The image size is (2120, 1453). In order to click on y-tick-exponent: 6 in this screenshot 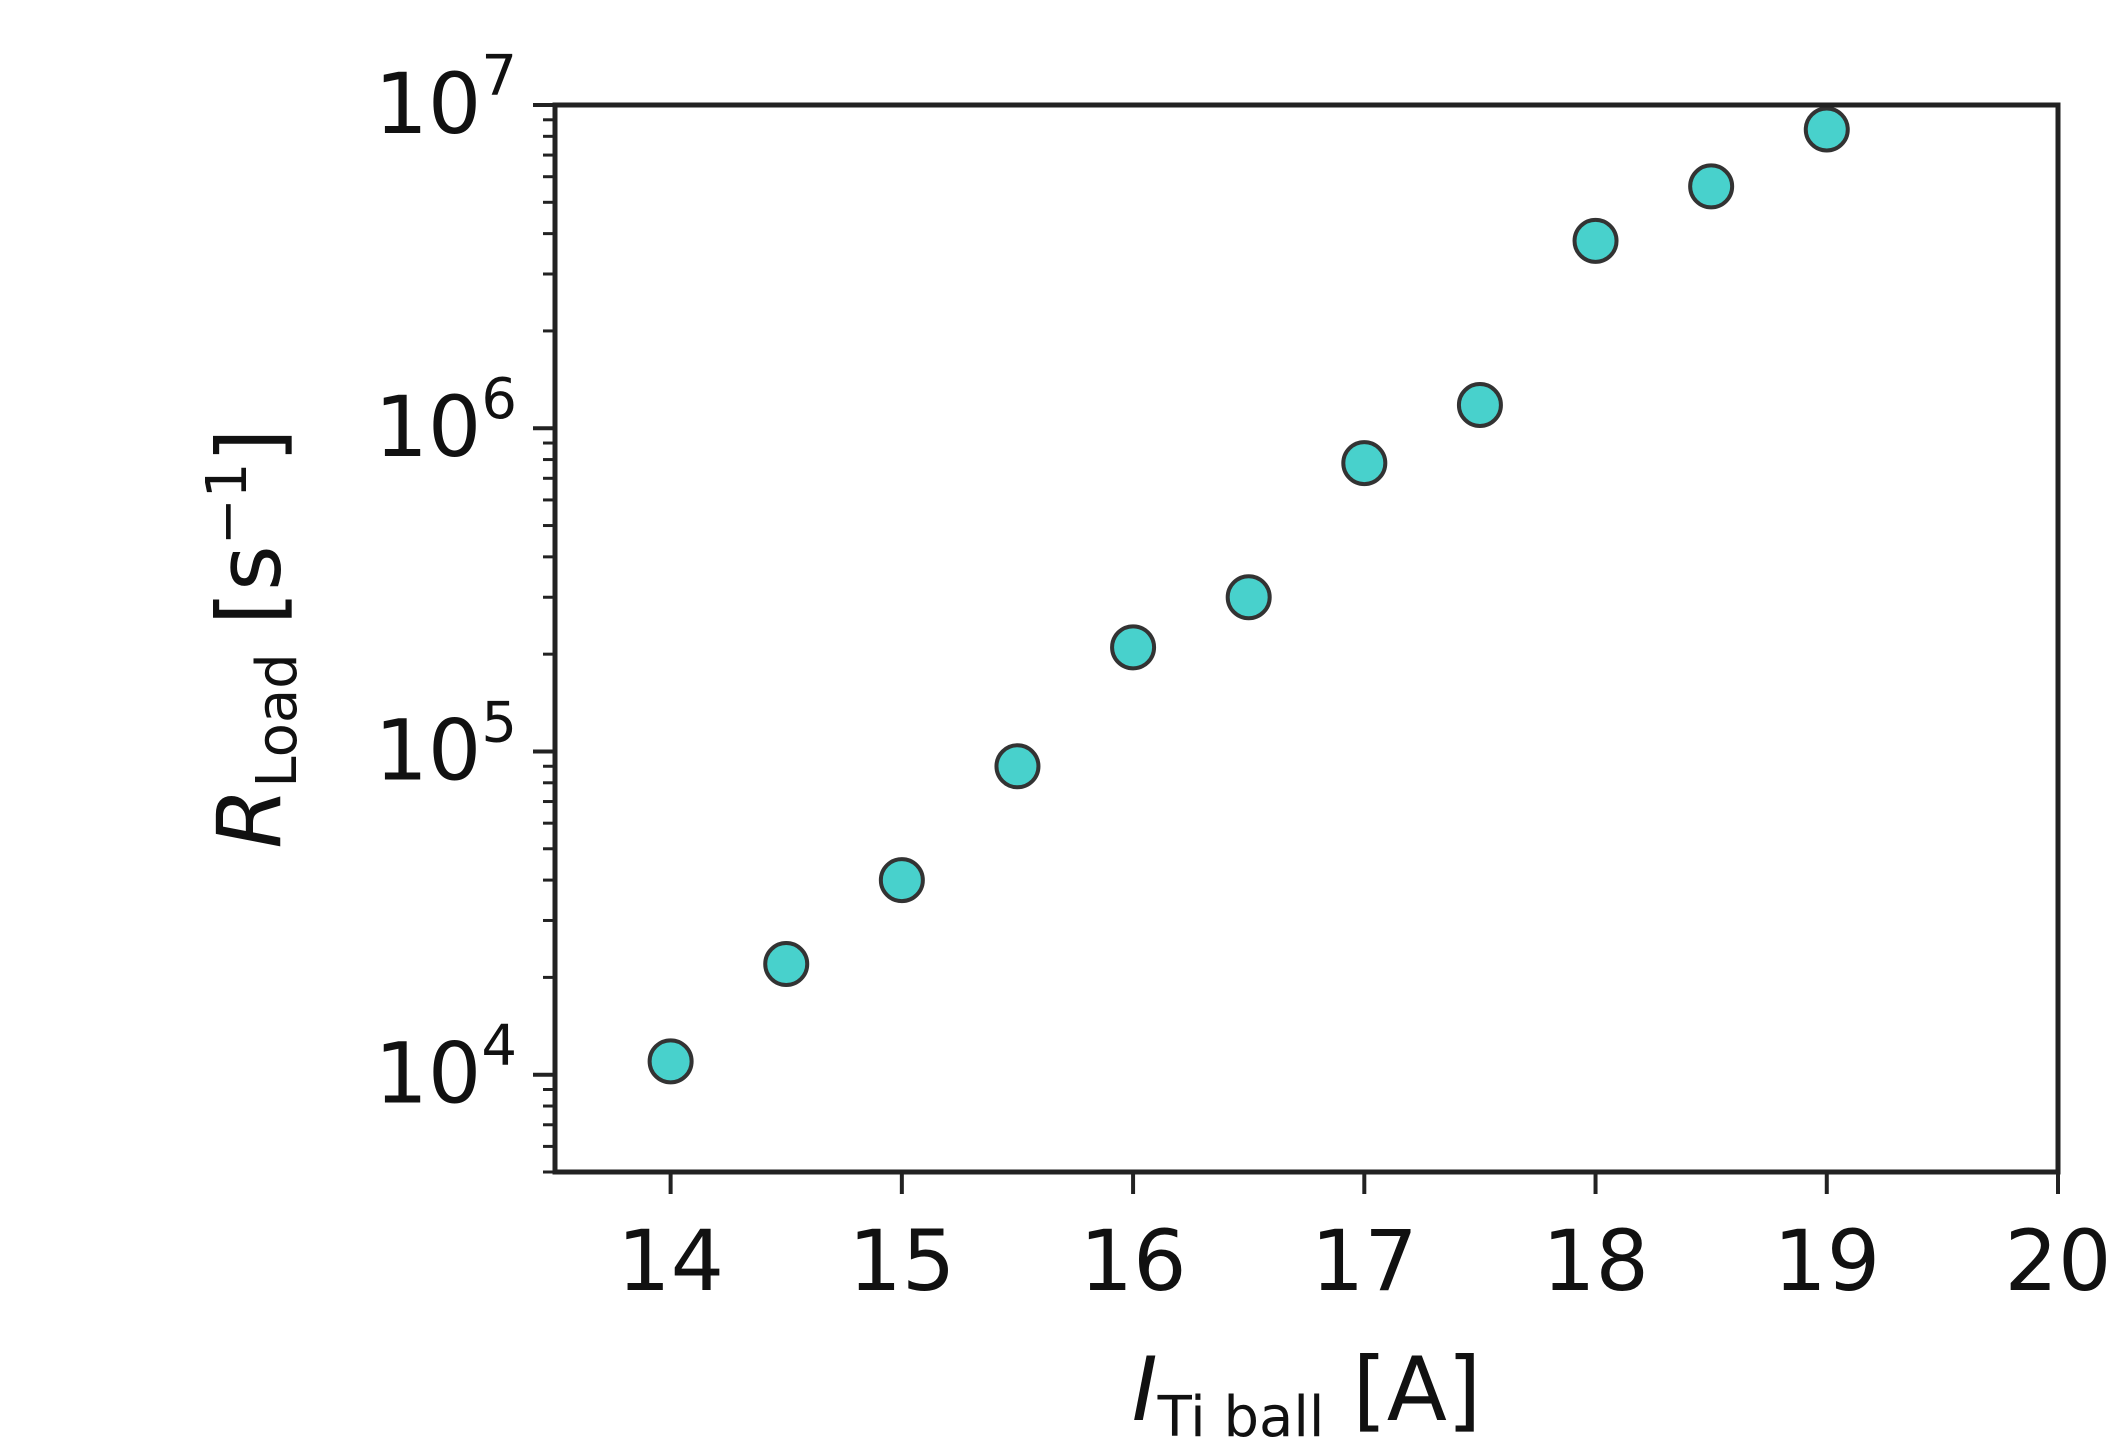, I will do `click(499, 399)`.